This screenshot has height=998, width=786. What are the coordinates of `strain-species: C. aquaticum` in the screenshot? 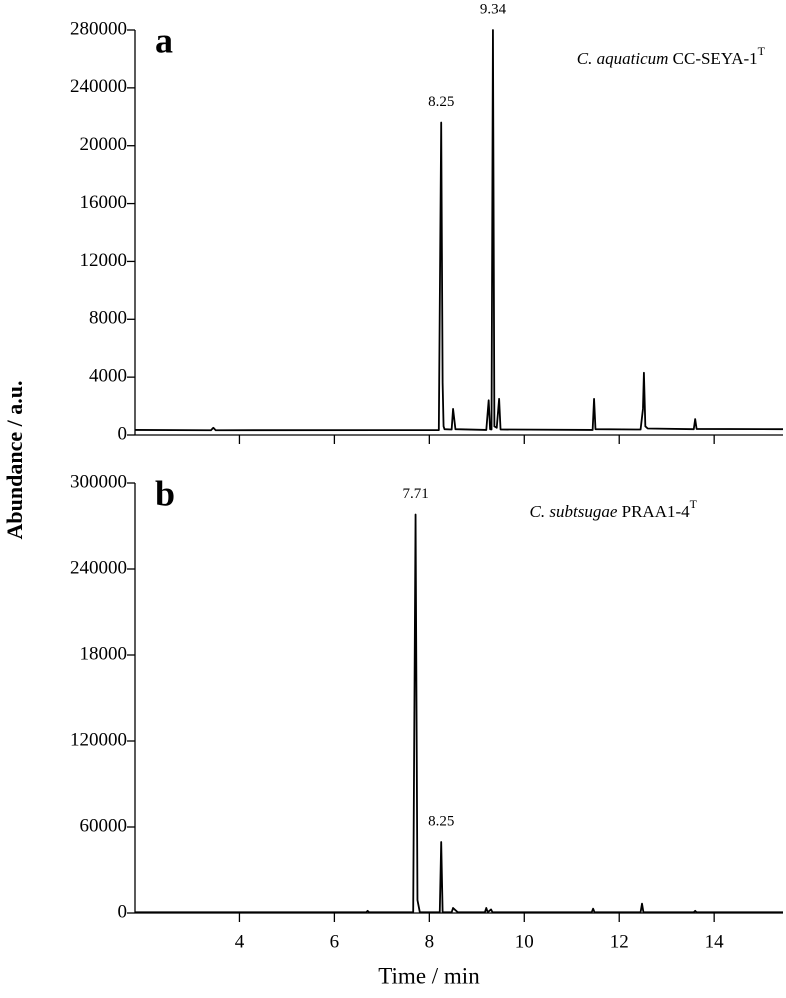 It's located at (623, 58).